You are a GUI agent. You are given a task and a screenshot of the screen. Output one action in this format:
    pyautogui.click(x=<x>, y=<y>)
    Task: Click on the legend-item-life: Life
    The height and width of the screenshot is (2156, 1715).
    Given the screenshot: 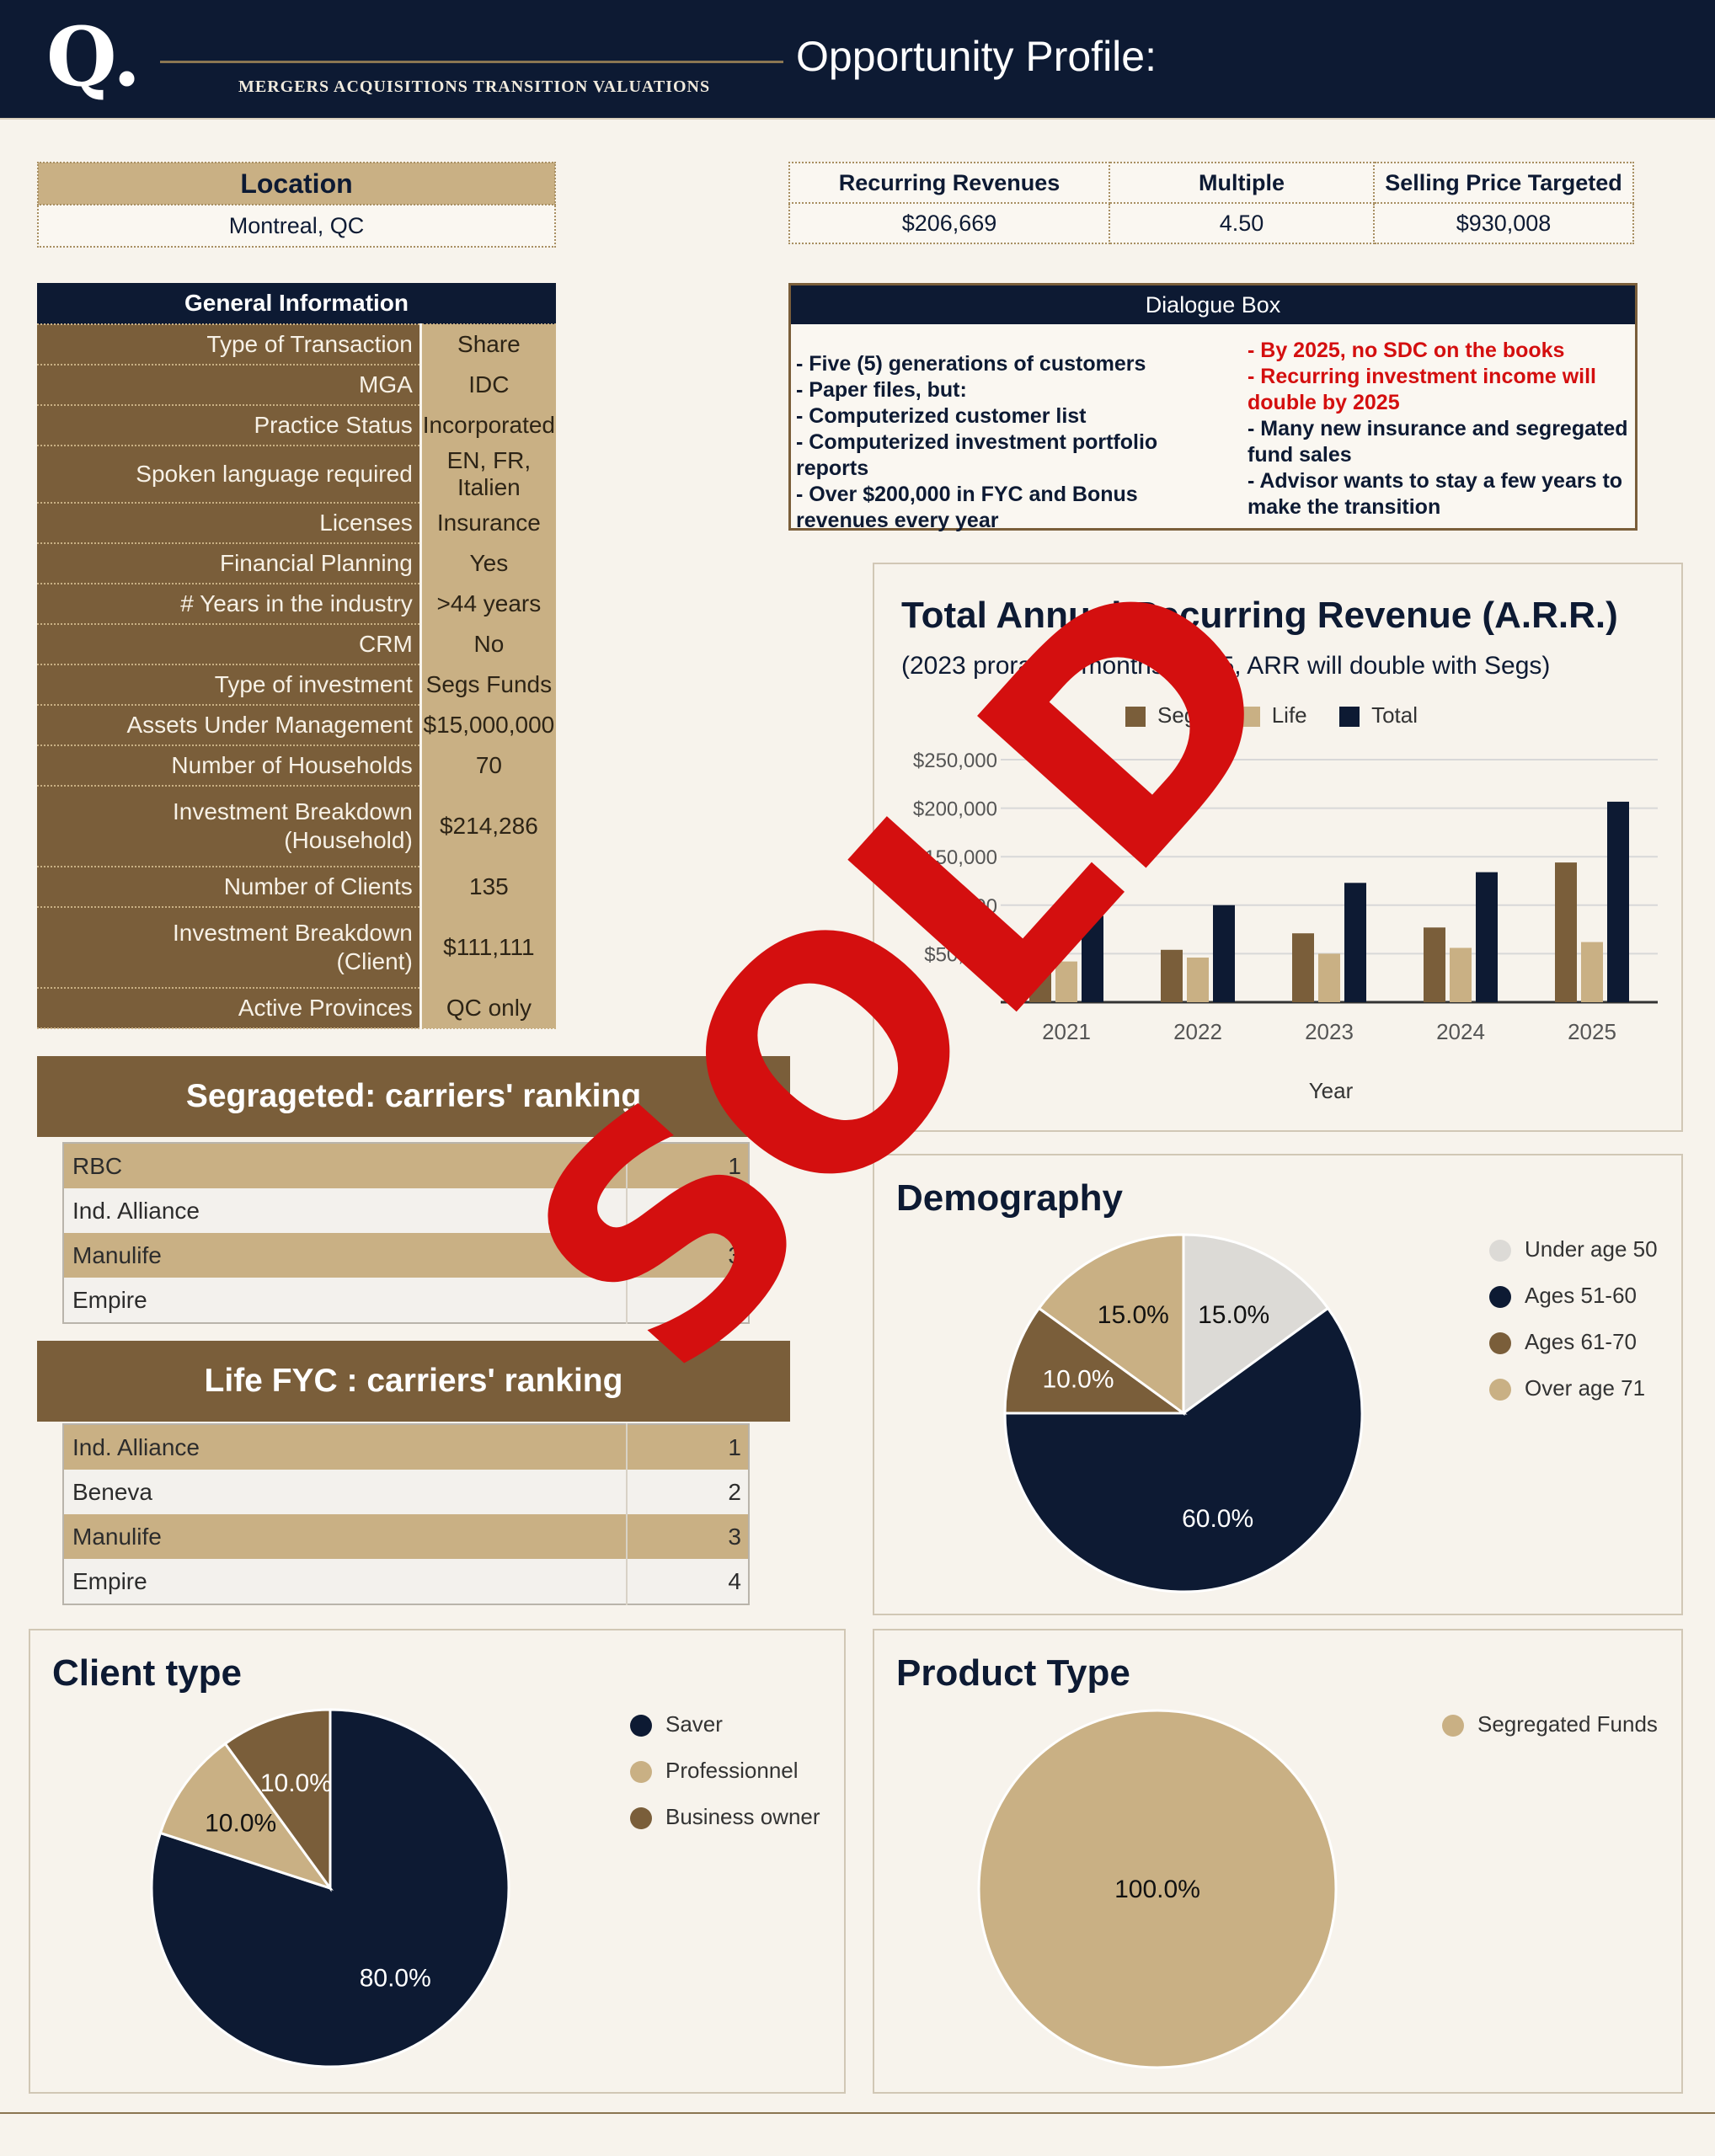 What is the action you would take?
    pyautogui.click(x=1273, y=715)
    